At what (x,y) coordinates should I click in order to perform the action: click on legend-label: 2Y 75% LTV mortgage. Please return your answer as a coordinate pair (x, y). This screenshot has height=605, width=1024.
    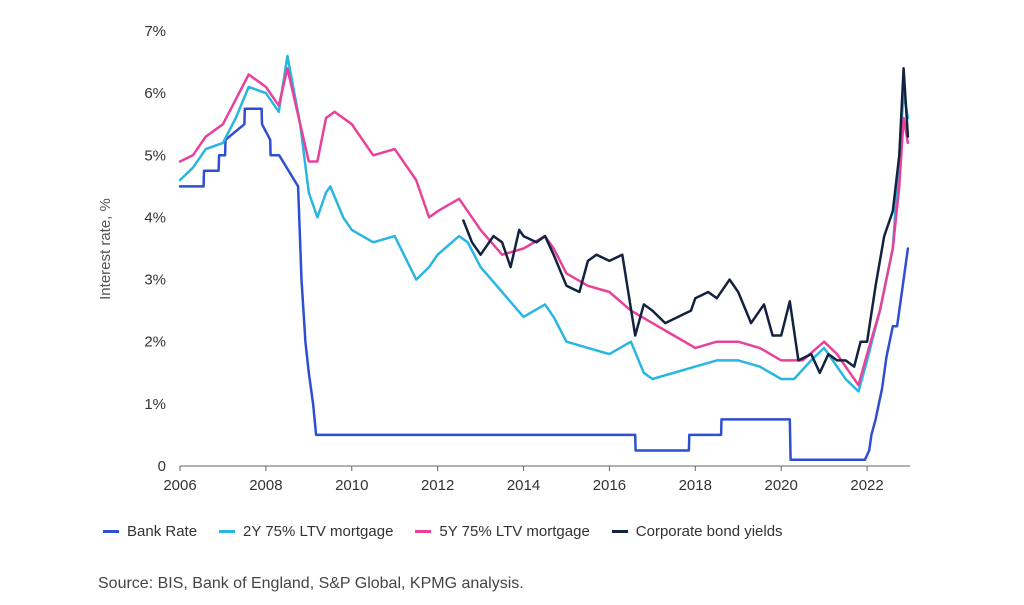
    Looking at the image, I should click on (318, 531).